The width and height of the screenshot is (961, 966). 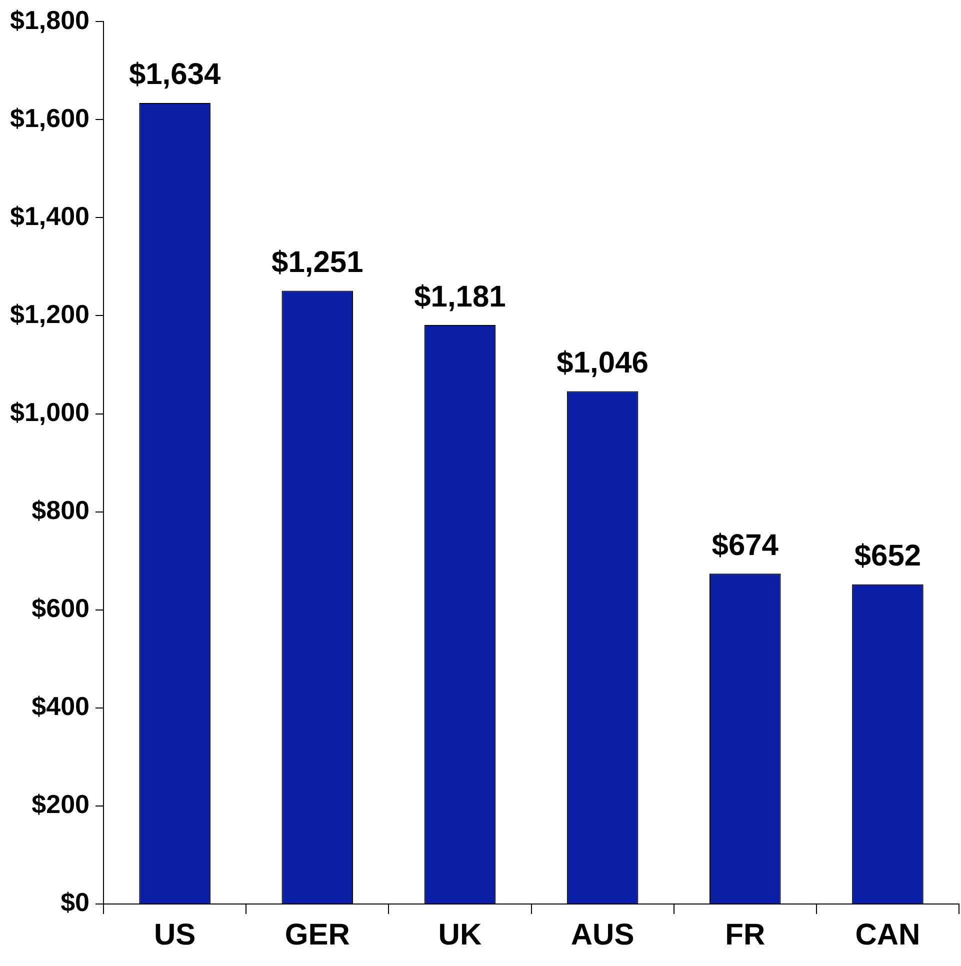 I want to click on y-tick-label: $1,600, so click(x=50, y=117).